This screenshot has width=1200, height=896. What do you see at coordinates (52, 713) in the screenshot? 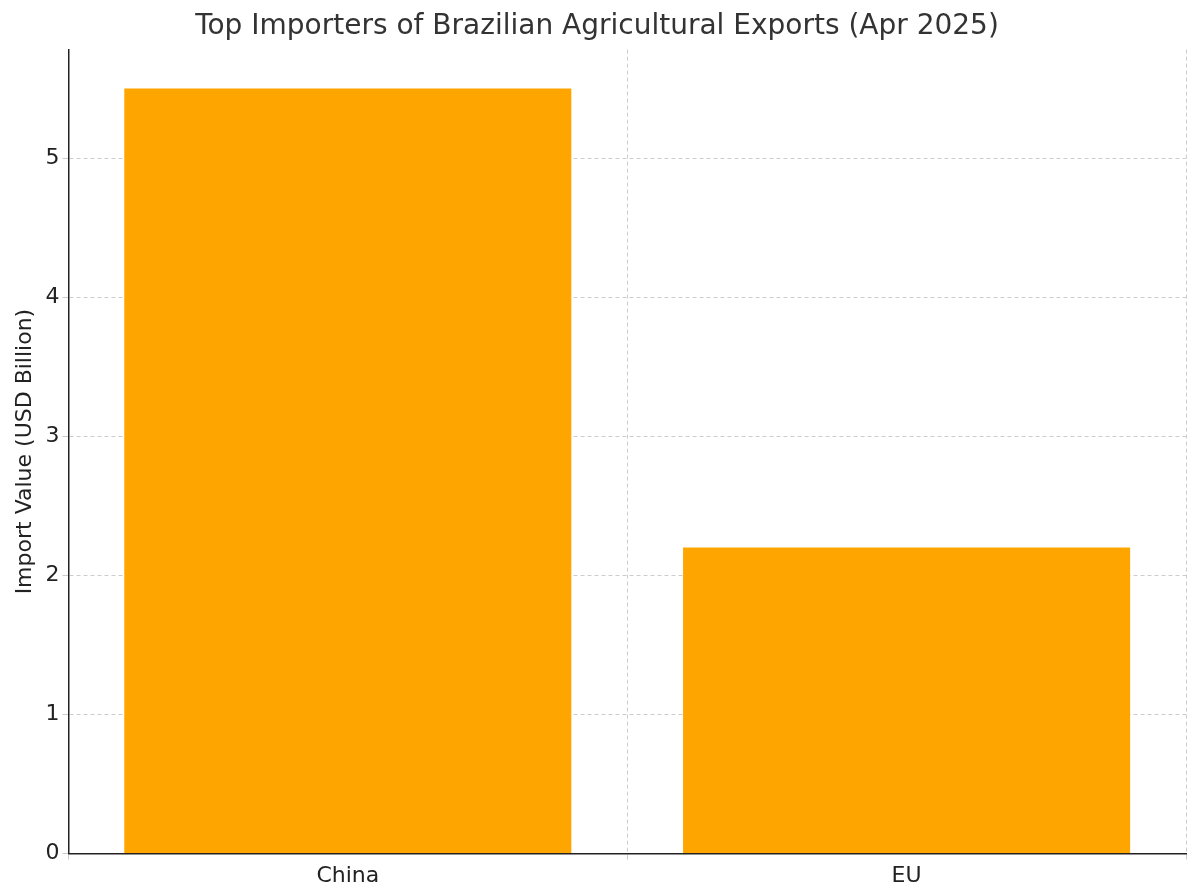
I see `y-tick-label: 1` at bounding box center [52, 713].